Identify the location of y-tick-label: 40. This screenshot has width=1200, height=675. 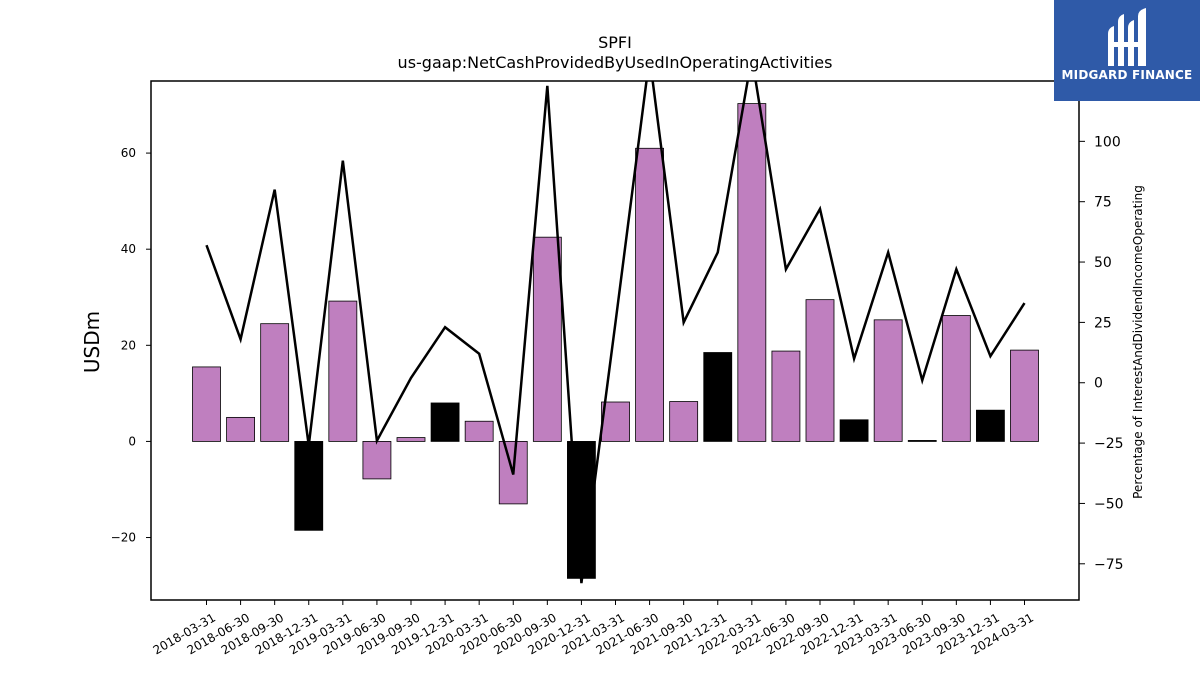
(128, 249).